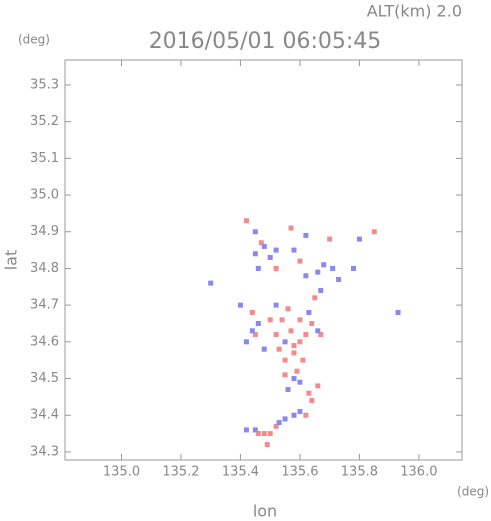  Describe the element at coordinates (44, 268) in the screenshot. I see `y-tick-label: 34.8` at that location.